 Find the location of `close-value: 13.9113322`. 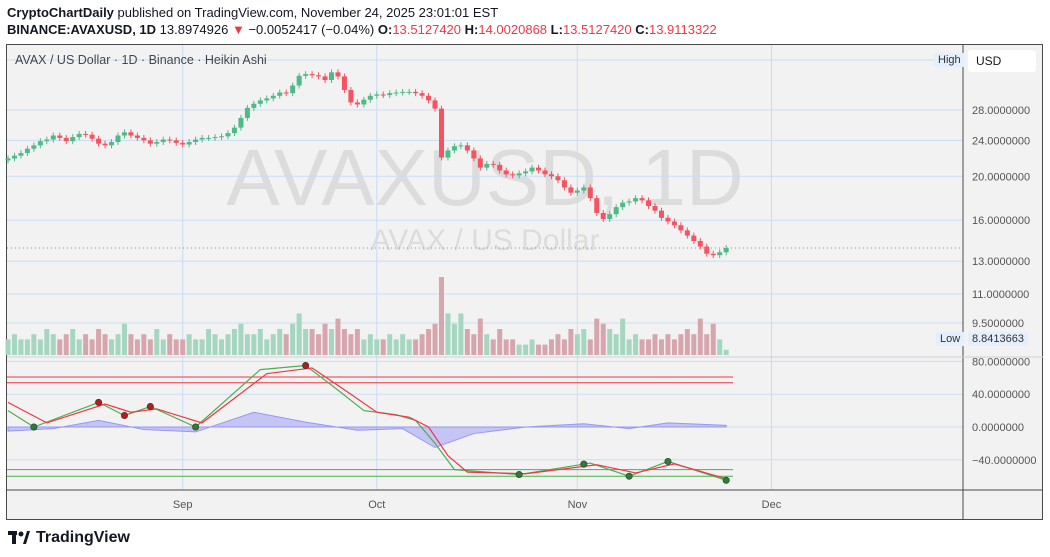

close-value: 13.9113322 is located at coordinates (682, 29).